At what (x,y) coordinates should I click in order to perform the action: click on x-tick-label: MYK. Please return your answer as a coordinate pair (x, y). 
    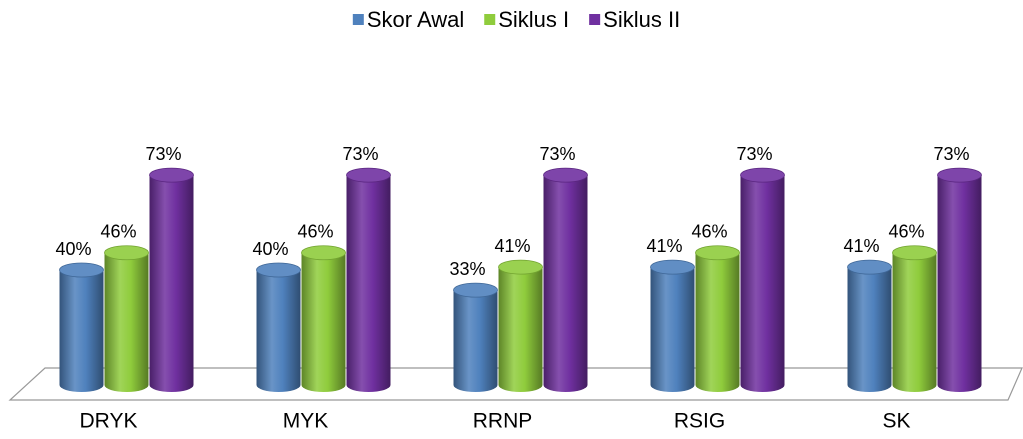
    Looking at the image, I should click on (306, 421).